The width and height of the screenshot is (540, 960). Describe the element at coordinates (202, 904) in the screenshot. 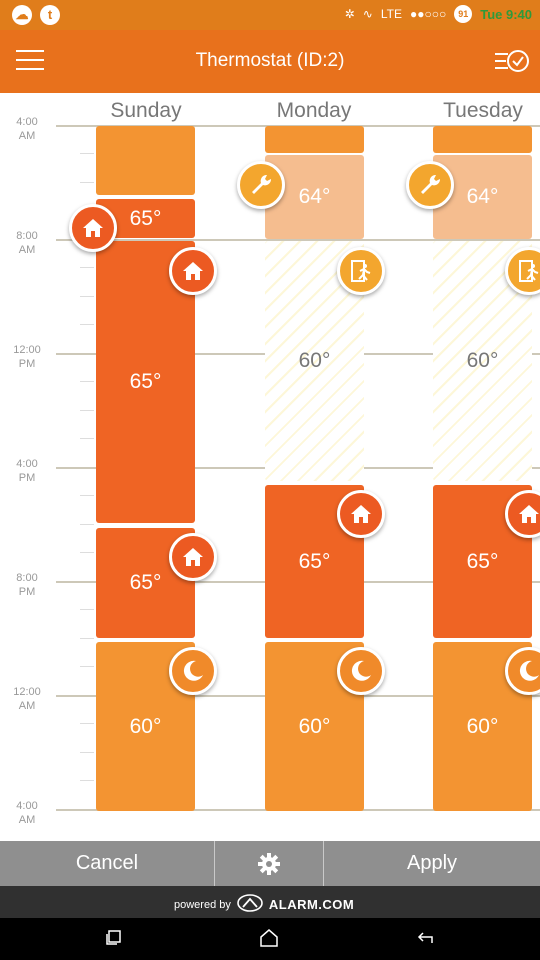

I see `powered-by-label: powered by` at that location.